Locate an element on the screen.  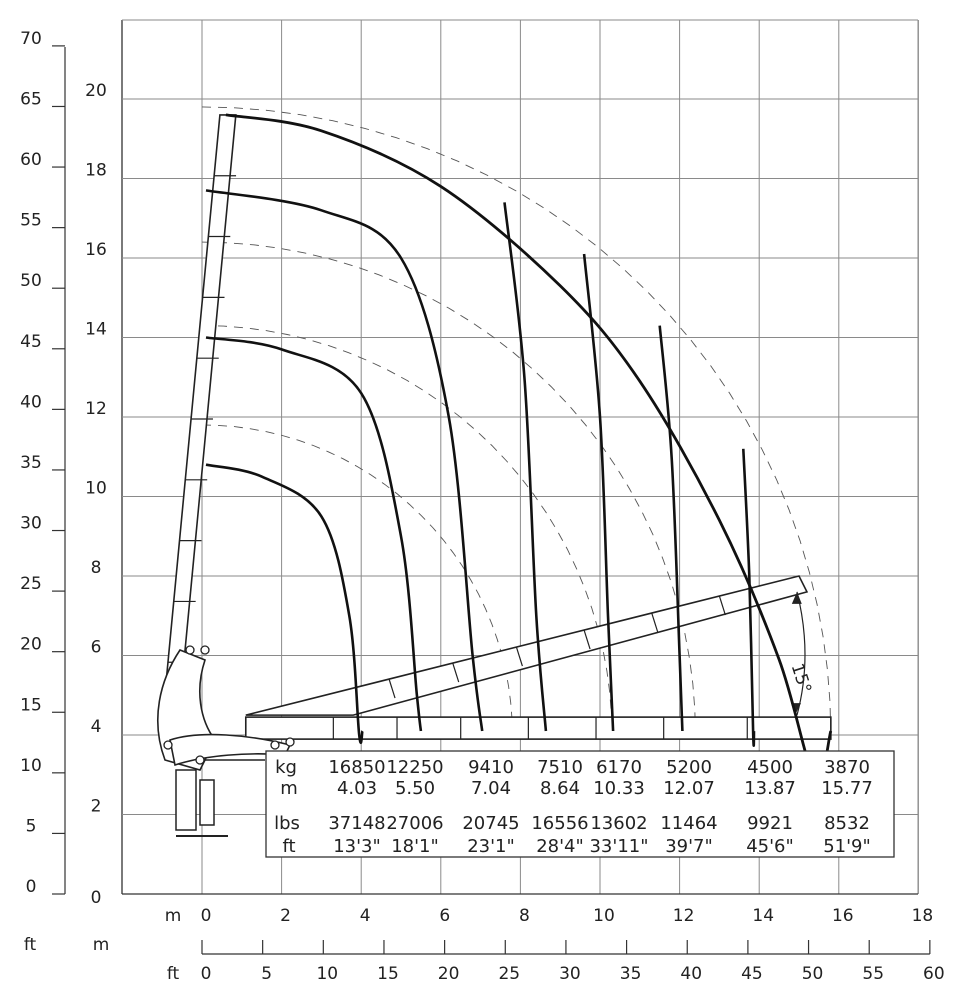
y-axis-m-unit-label: m is located at coordinates (101, 945).